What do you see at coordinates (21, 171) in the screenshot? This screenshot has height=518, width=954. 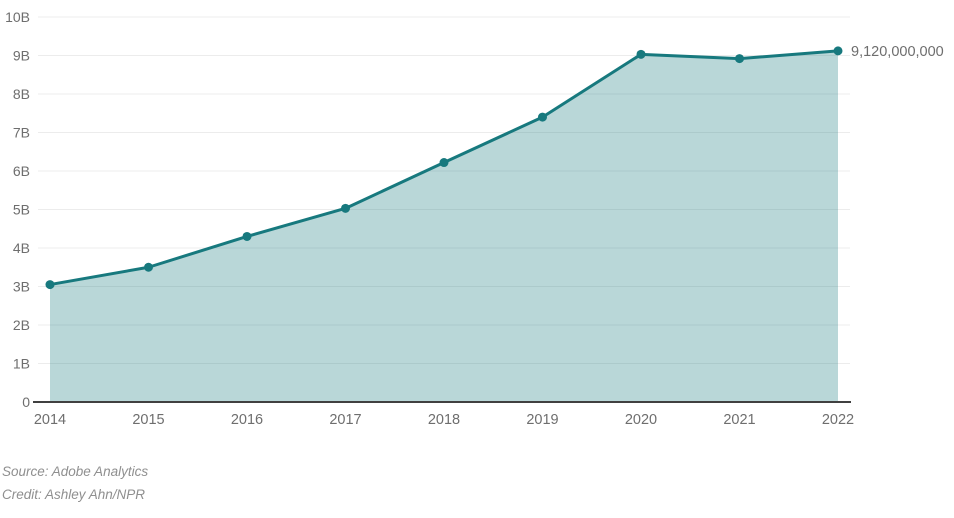 I see `y-tick-label: 6B` at bounding box center [21, 171].